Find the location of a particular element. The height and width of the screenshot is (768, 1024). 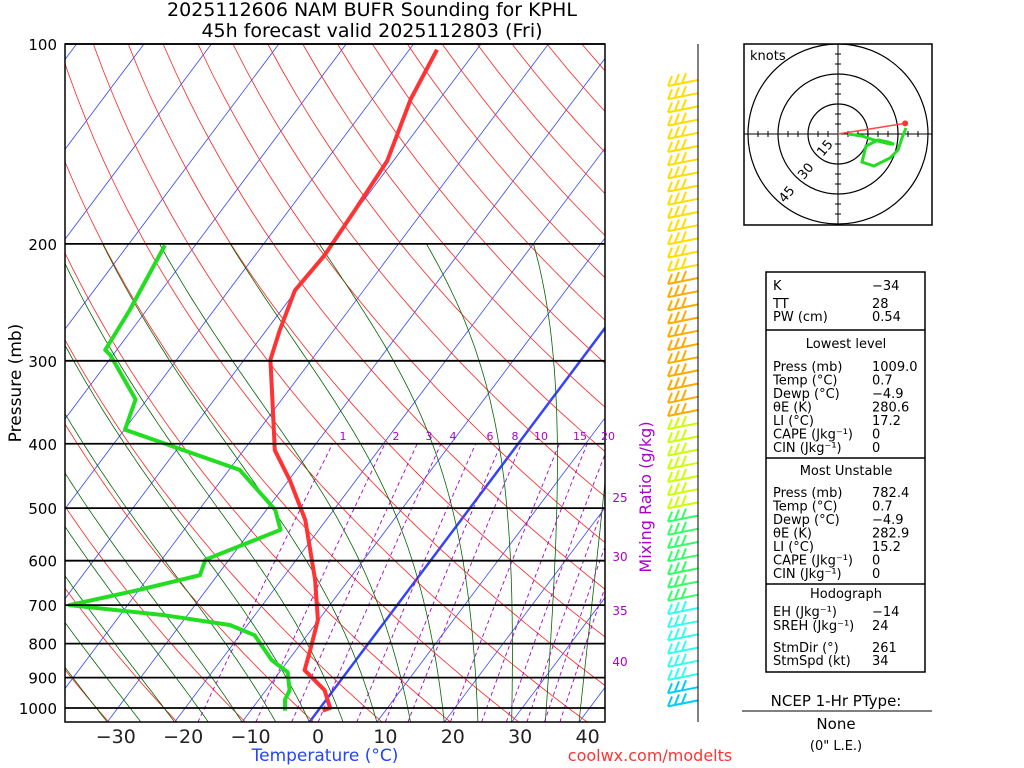

y-tick-label: 100 is located at coordinates (42, 45).